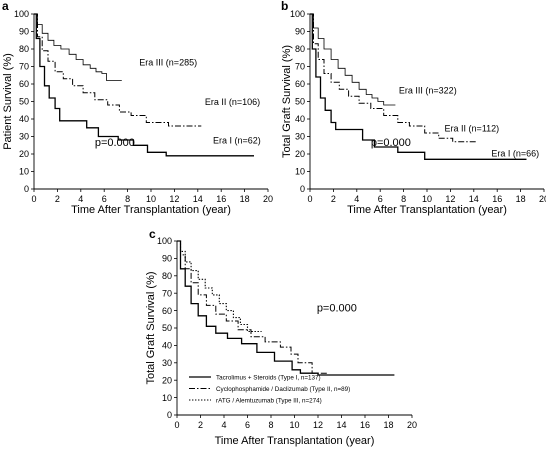 The image size is (546, 459). What do you see at coordinates (472, 128) in the screenshot?
I see `series-label-2: Era II (n=112)` at bounding box center [472, 128].